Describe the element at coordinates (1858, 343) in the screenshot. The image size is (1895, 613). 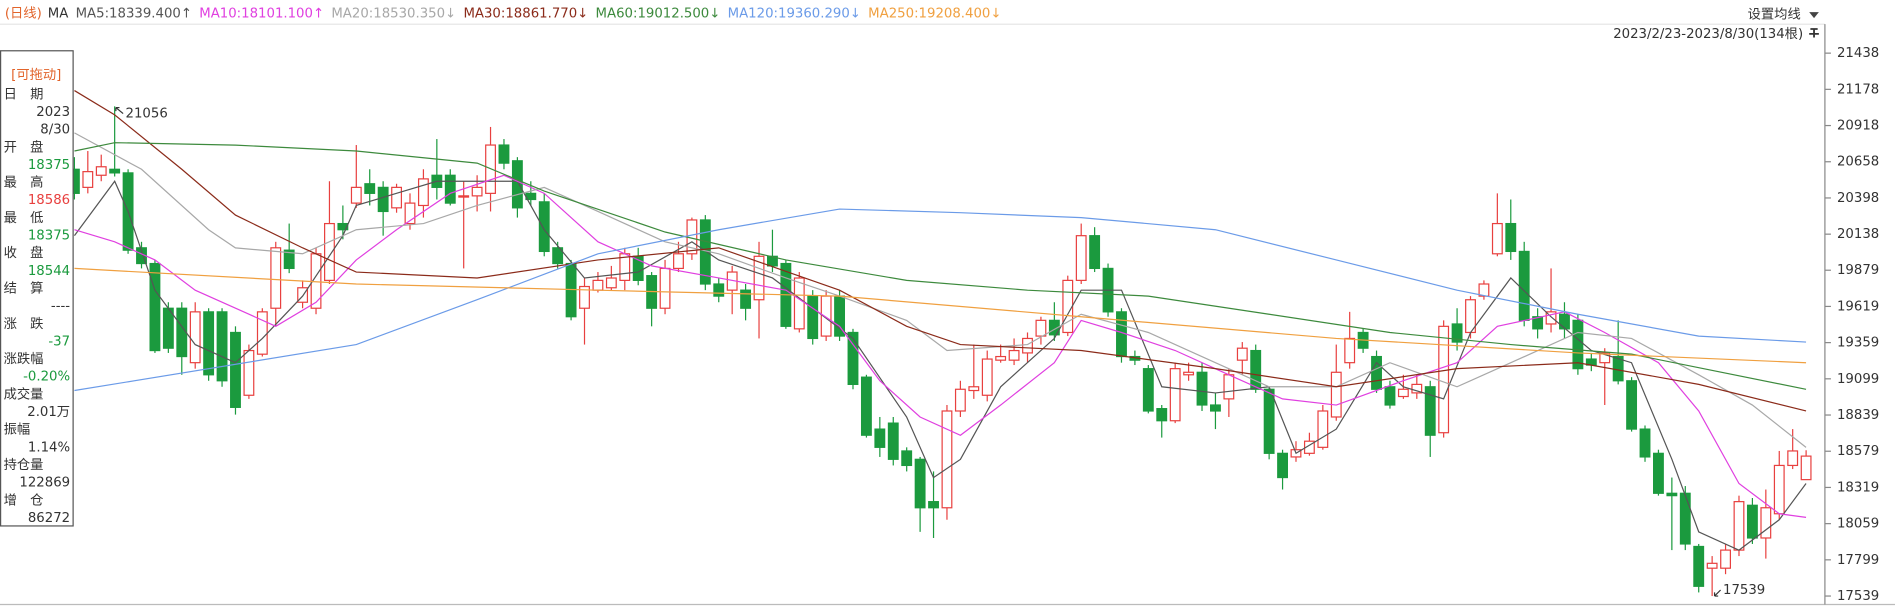
I see `y-tick-label: 19359` at that location.